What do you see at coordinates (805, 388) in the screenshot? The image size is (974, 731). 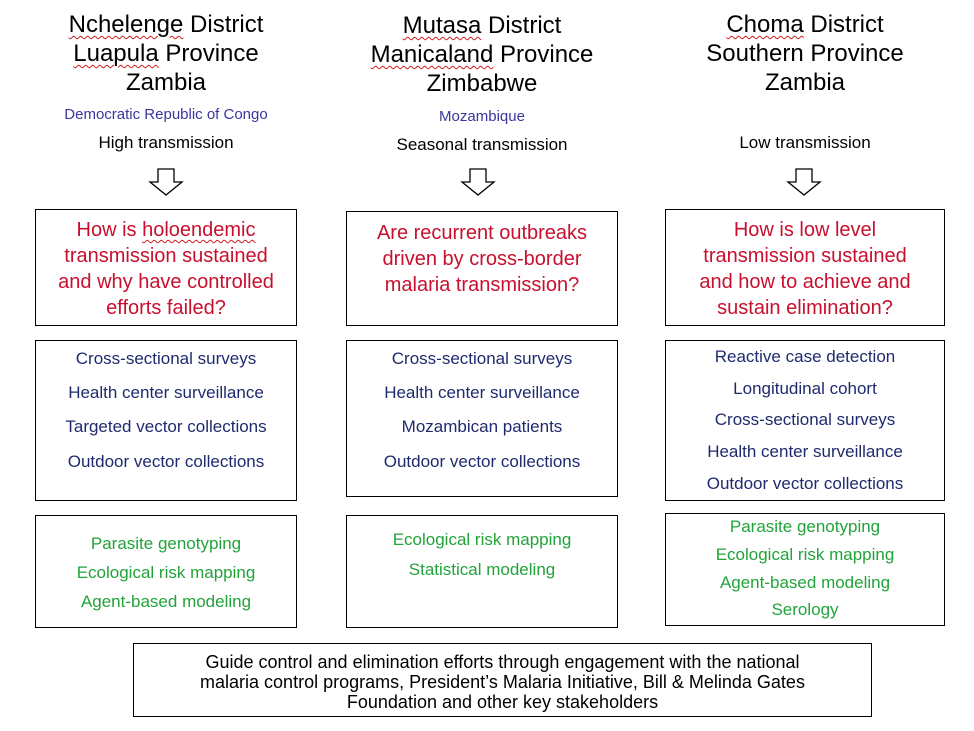 I see `method-item: Longitudinal cohort` at bounding box center [805, 388].